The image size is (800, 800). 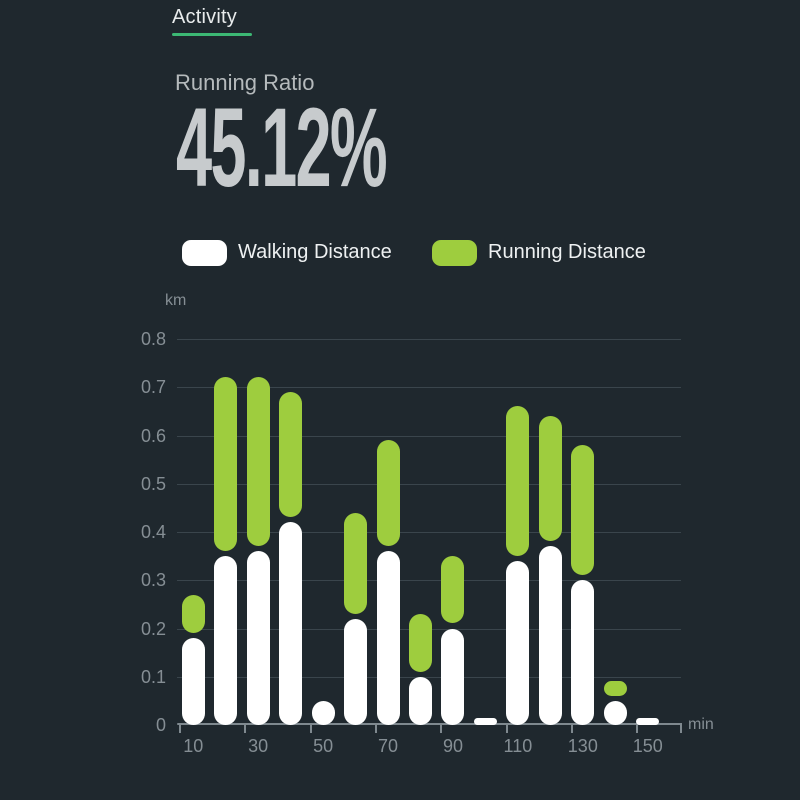 What do you see at coordinates (701, 724) in the screenshot?
I see `x-axis-unit-label: min` at bounding box center [701, 724].